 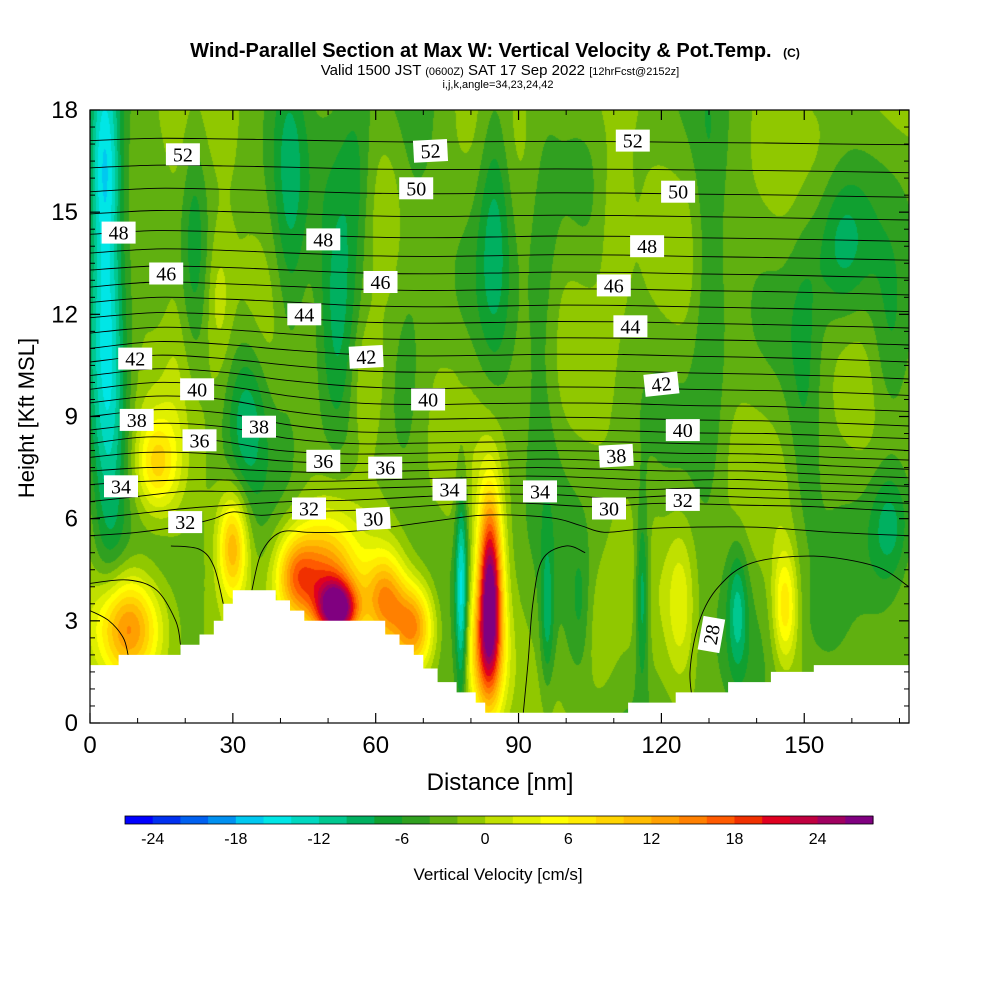 I want to click on theta-contour-label: 32, so click(x=309, y=509).